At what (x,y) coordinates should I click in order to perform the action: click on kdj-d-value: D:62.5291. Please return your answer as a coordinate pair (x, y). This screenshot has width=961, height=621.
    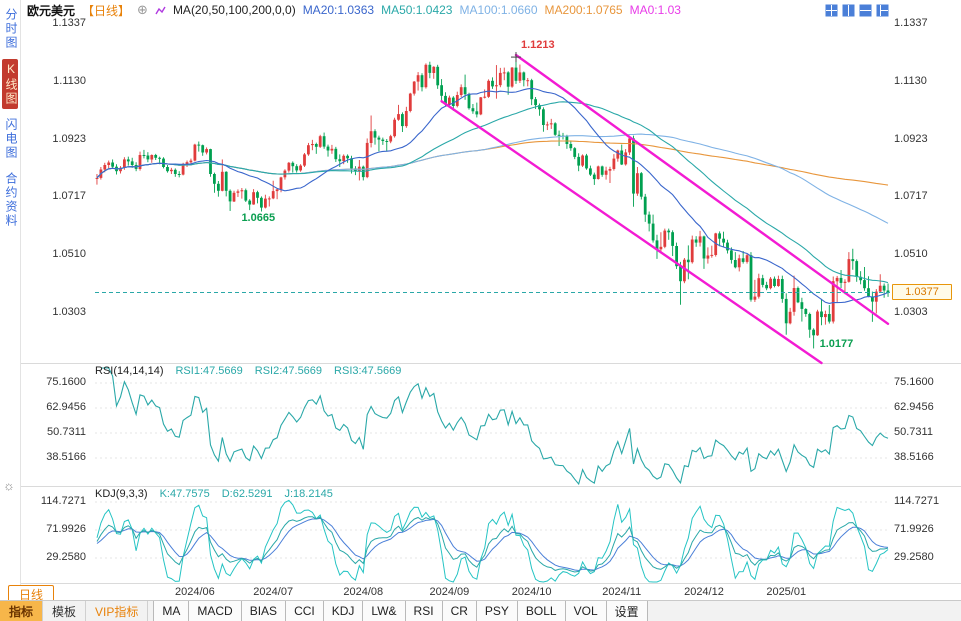
    Looking at the image, I should click on (247, 494).